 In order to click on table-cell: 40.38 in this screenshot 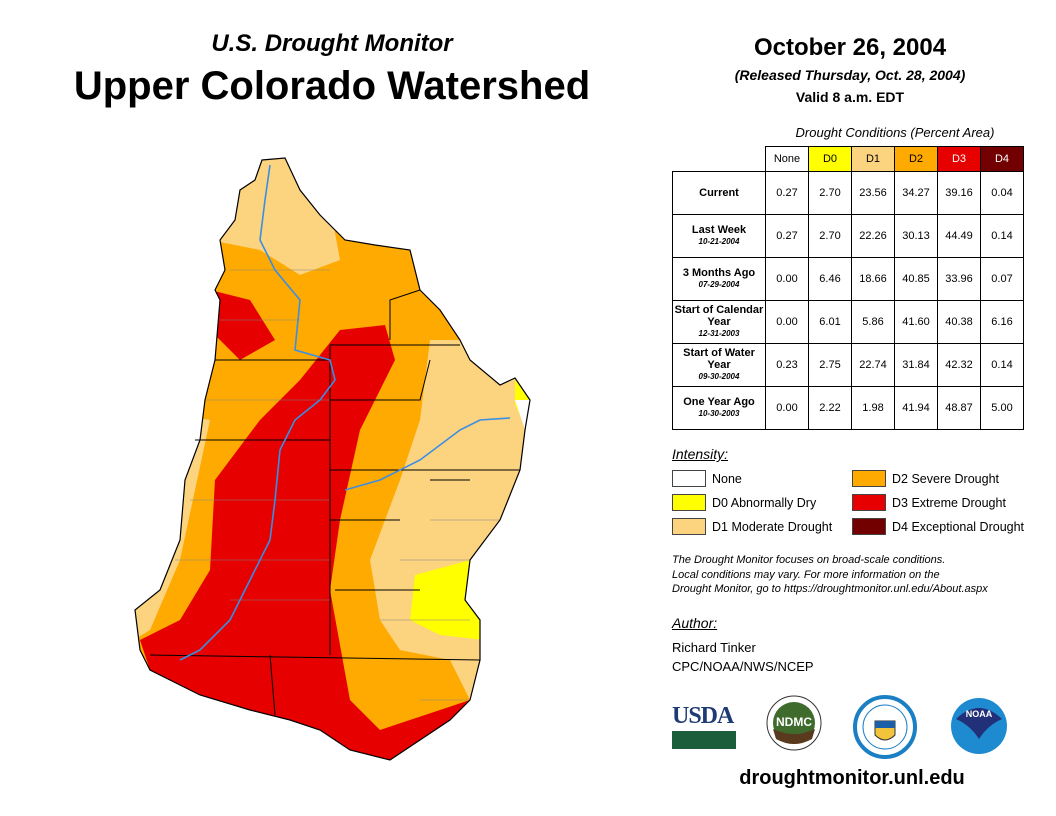, I will do `click(959, 322)`.